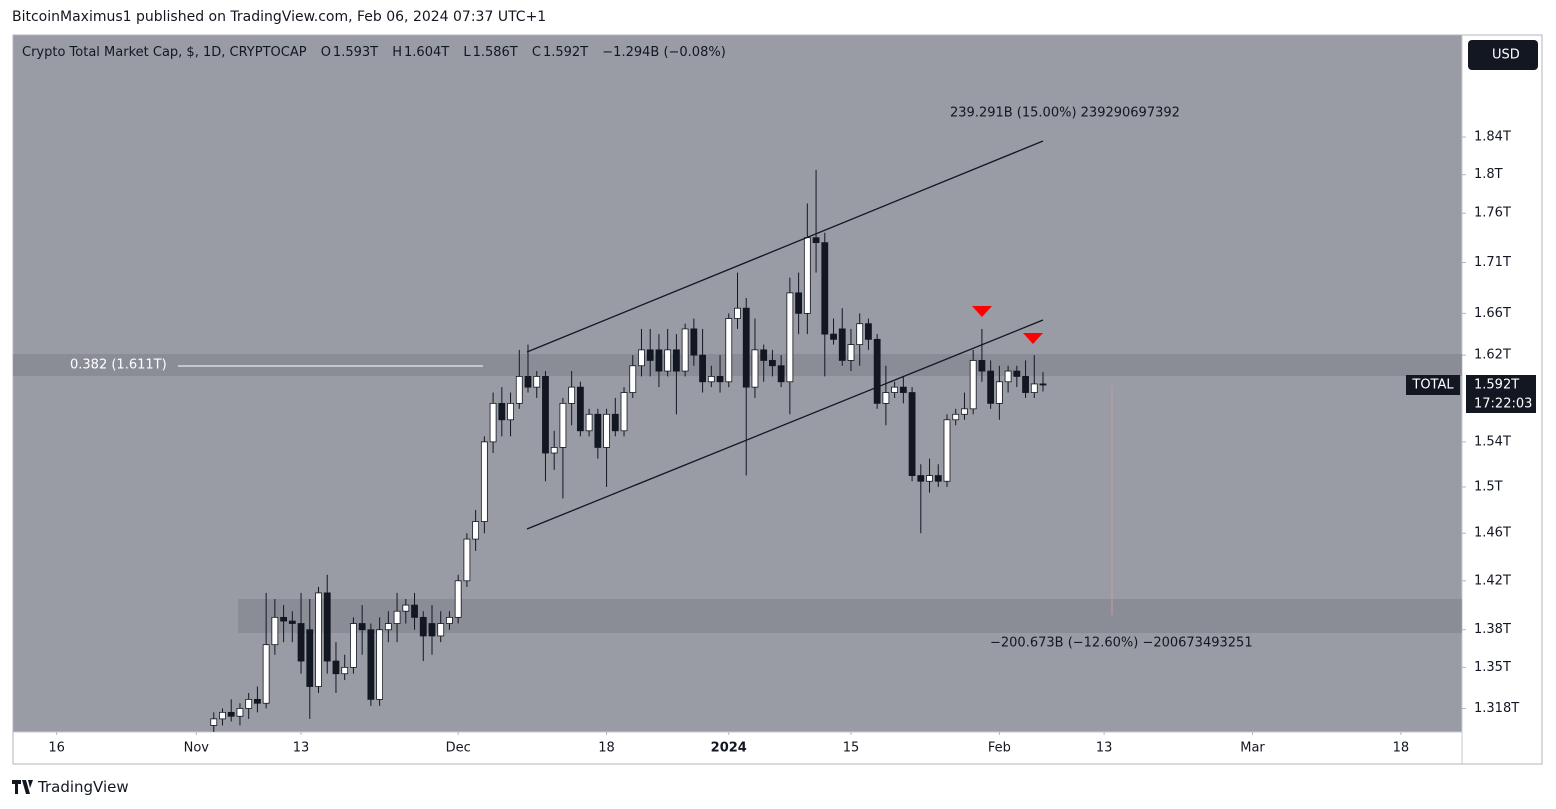  Describe the element at coordinates (197, 748) in the screenshot. I see `x-tick-label: Nov` at that location.